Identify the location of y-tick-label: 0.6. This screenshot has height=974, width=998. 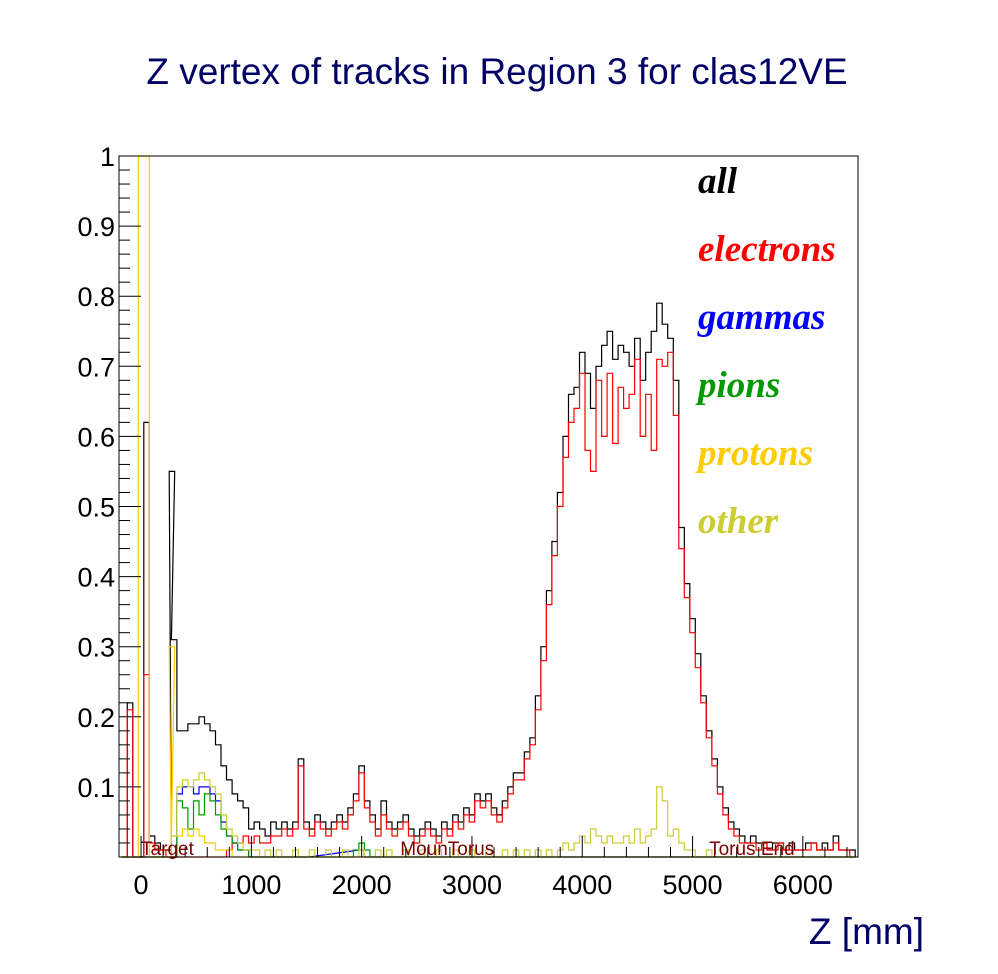
(96, 437).